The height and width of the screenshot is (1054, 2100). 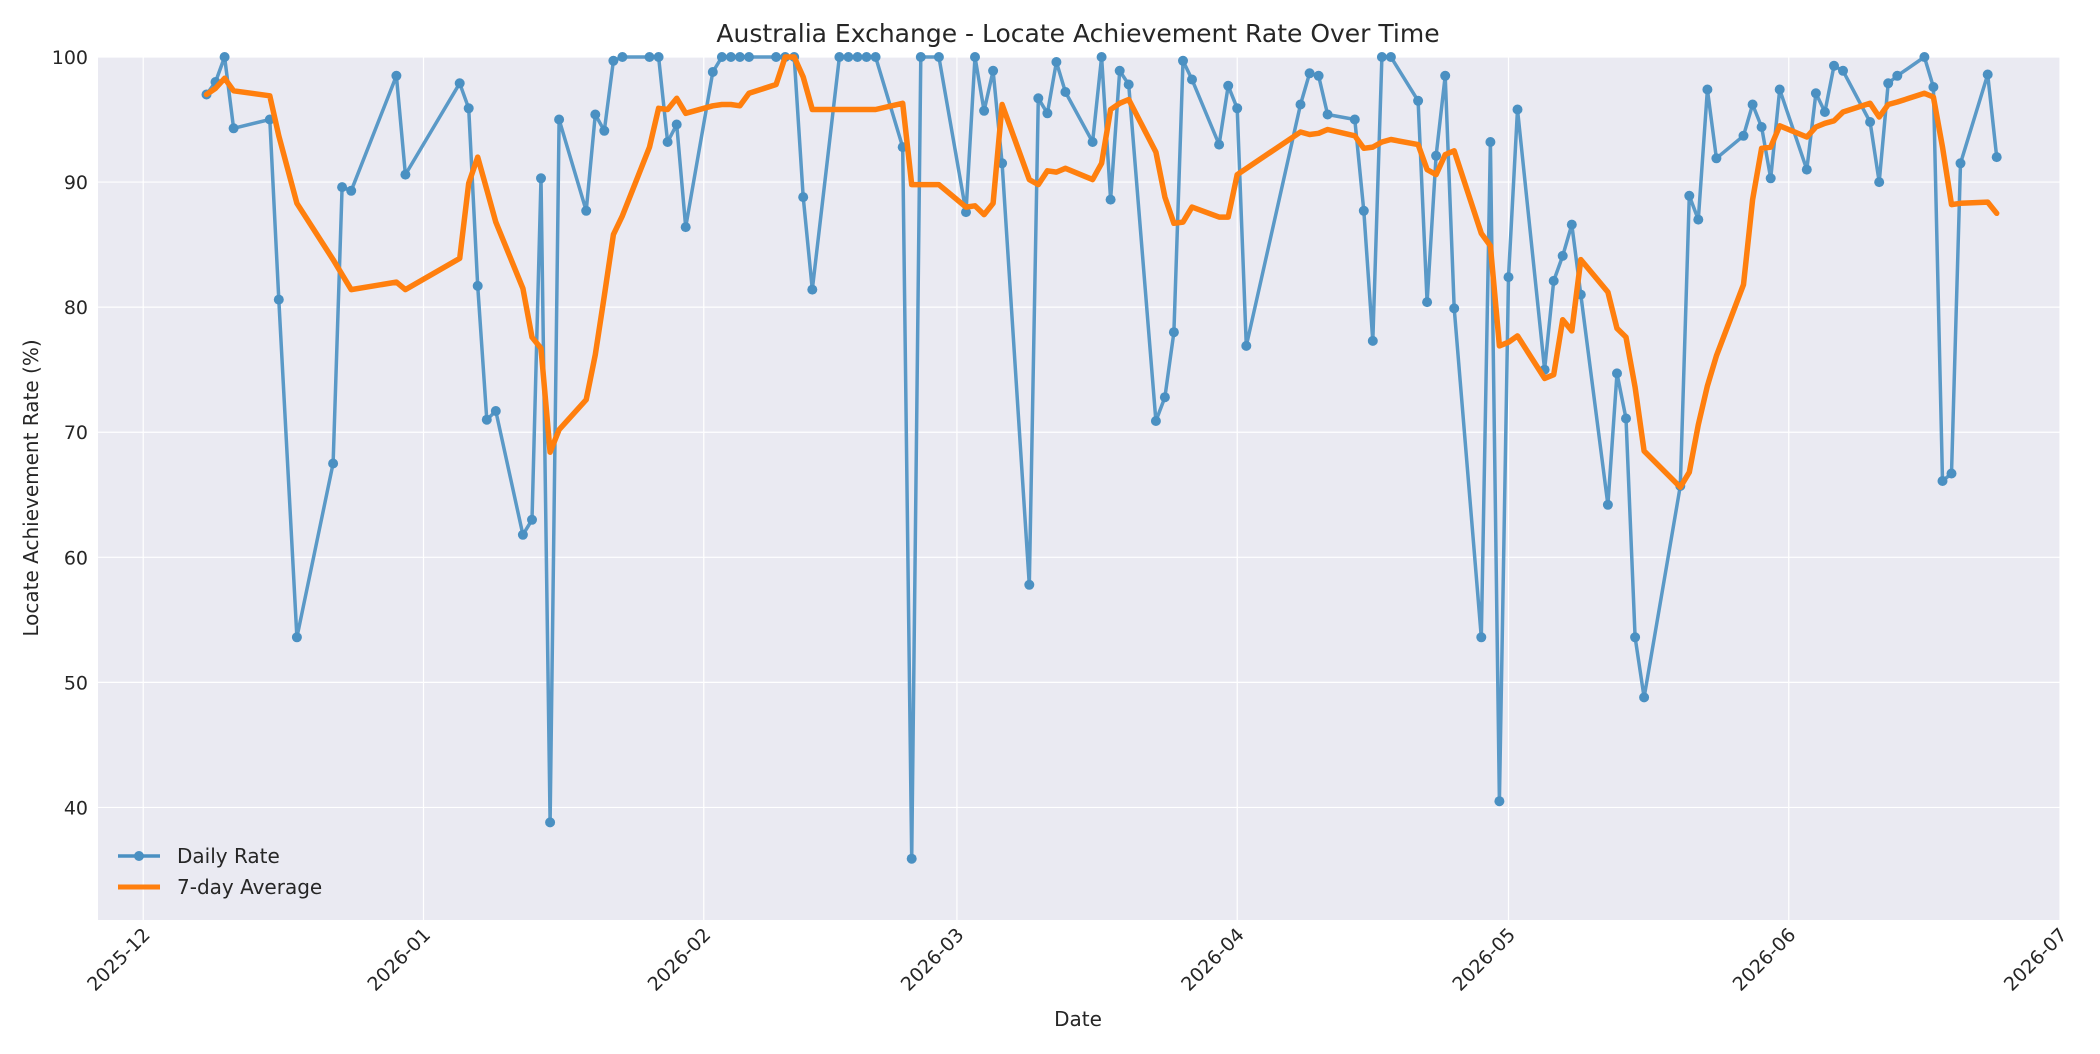 What do you see at coordinates (76, 808) in the screenshot?
I see `y-tick-label: 40` at bounding box center [76, 808].